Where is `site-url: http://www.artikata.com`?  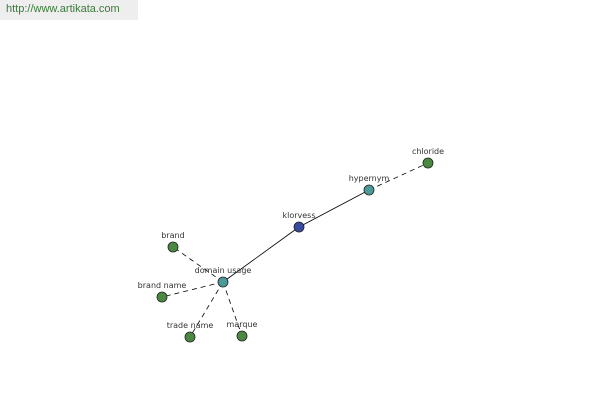
site-url: http://www.artikata.com is located at coordinates (63, 9).